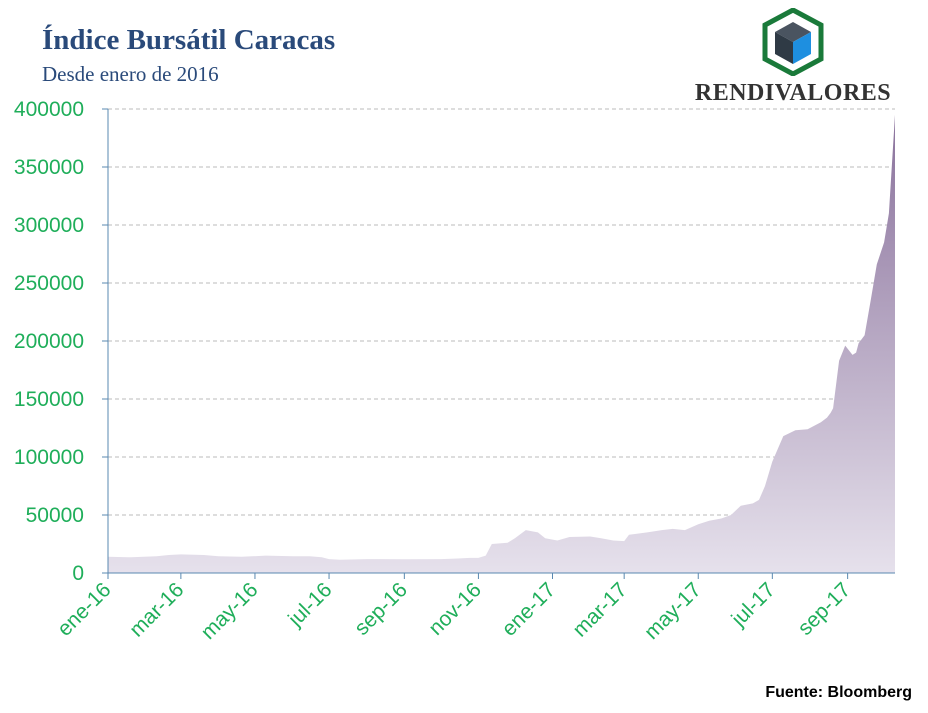 The image size is (928, 713). What do you see at coordinates (230, 611) in the screenshot?
I see `x-tick-label: may-16` at bounding box center [230, 611].